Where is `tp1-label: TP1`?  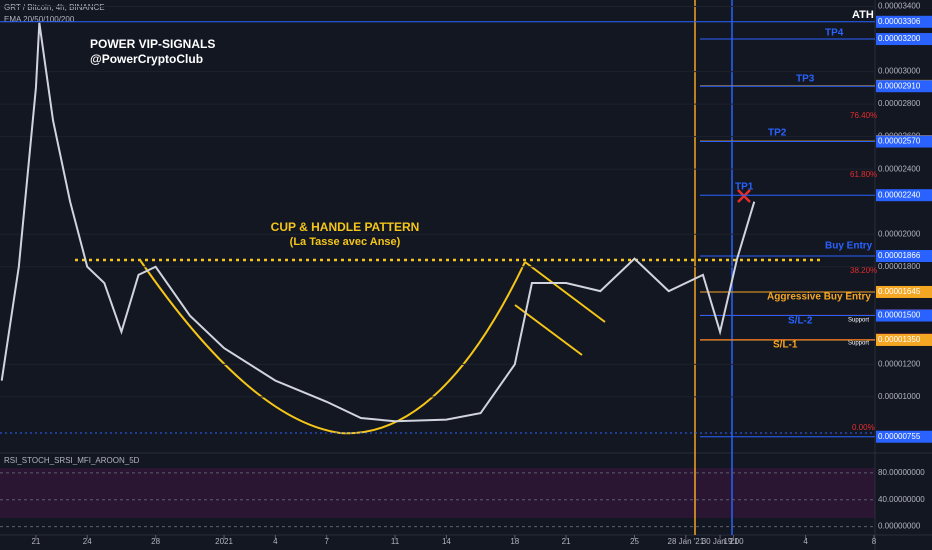
tp1-label: TP1 is located at coordinates (744, 187).